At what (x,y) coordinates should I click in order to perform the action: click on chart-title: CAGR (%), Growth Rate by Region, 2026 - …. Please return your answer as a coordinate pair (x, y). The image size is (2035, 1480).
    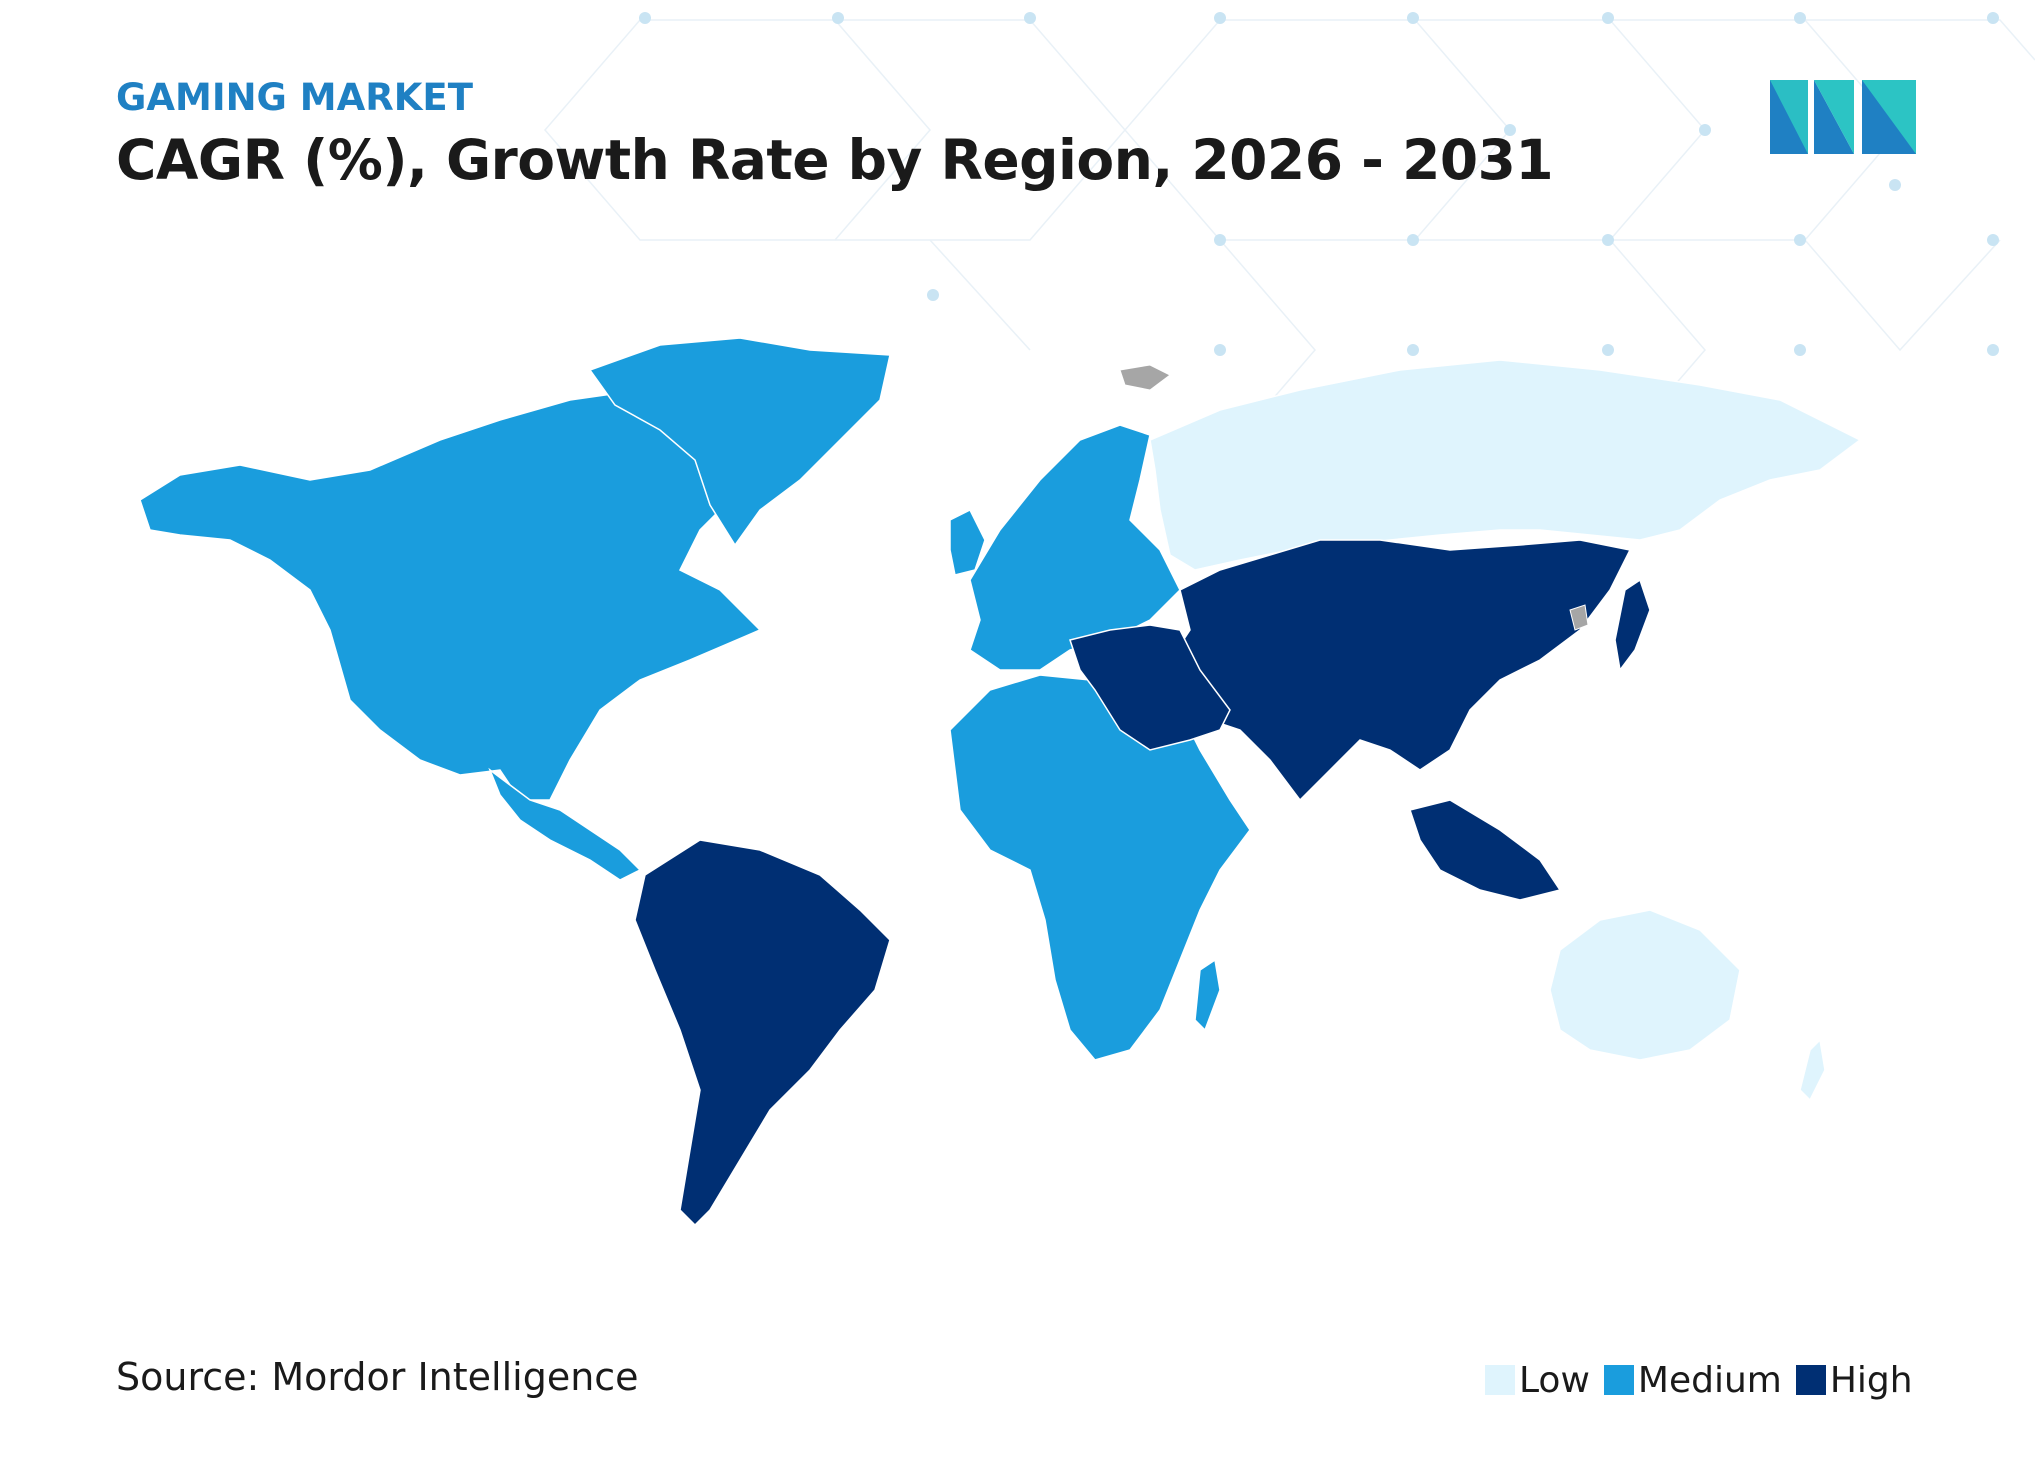
    Looking at the image, I should click on (835, 160).